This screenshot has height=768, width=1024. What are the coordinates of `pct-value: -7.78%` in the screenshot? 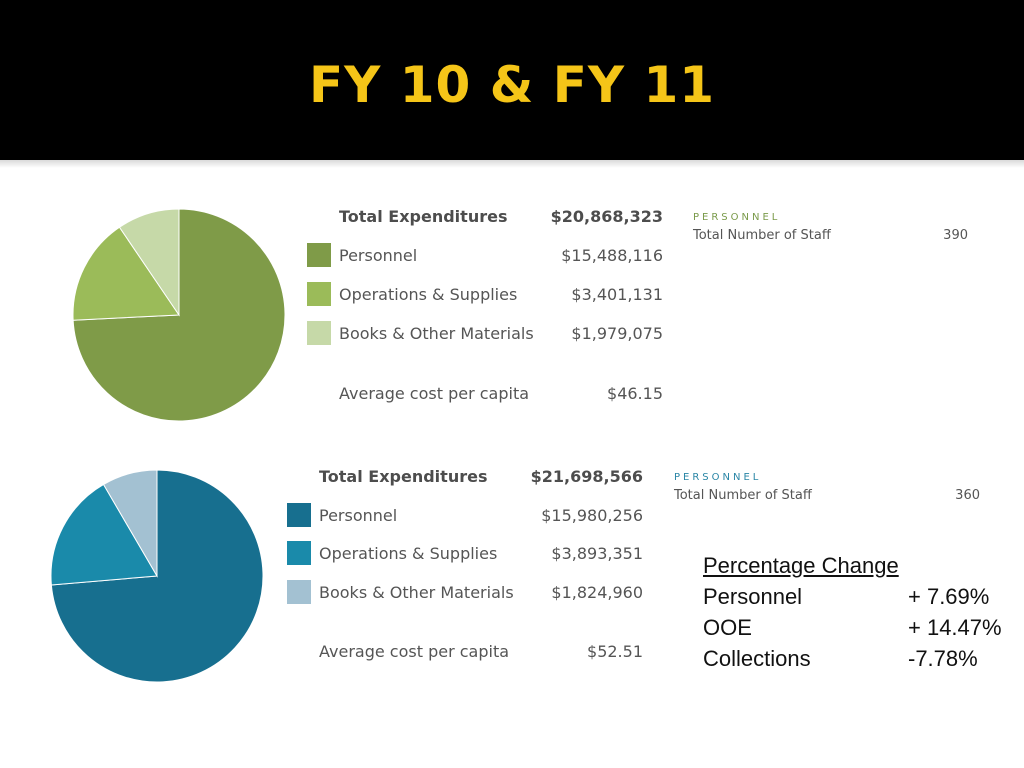 It's located at (943, 658).